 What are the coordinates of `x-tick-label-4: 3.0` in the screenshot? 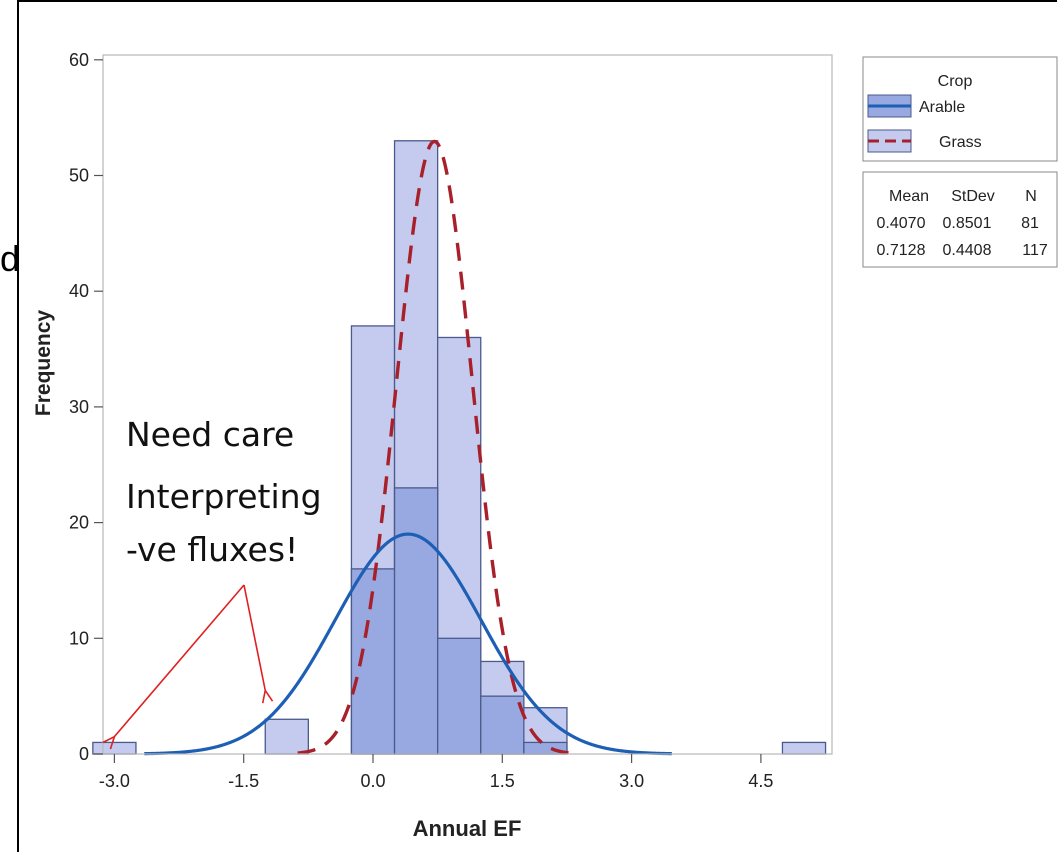 It's located at (631, 781).